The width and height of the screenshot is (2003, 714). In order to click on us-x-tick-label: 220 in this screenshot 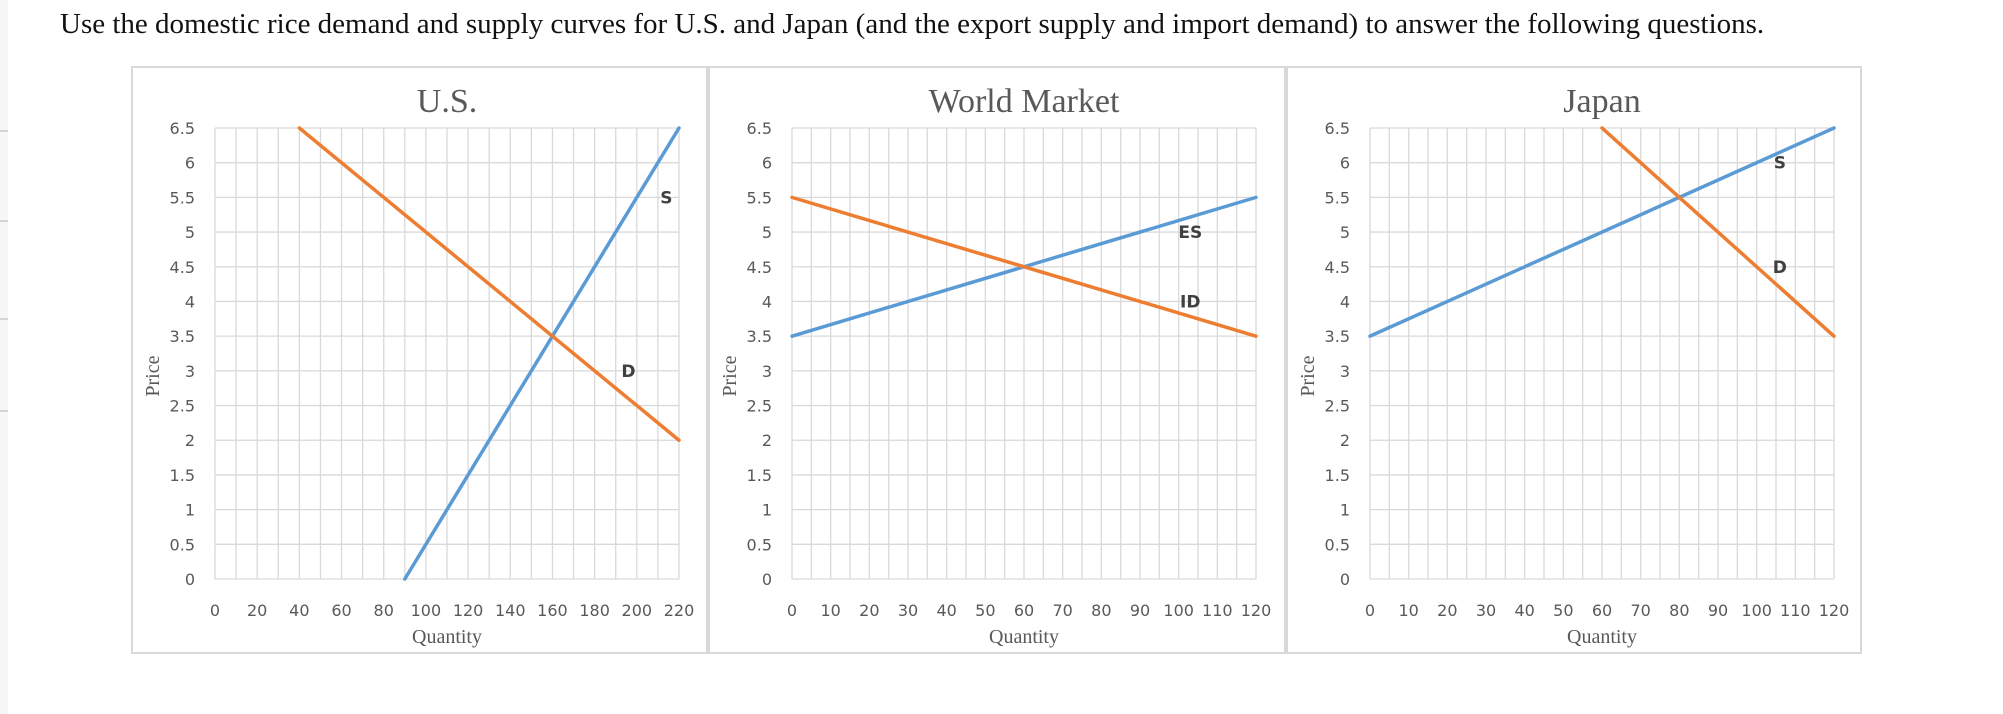, I will do `click(679, 610)`.